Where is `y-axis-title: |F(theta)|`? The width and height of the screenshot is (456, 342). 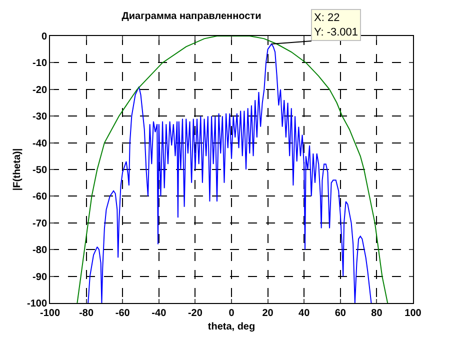 y-axis-title: |F(theta)| is located at coordinates (17, 169).